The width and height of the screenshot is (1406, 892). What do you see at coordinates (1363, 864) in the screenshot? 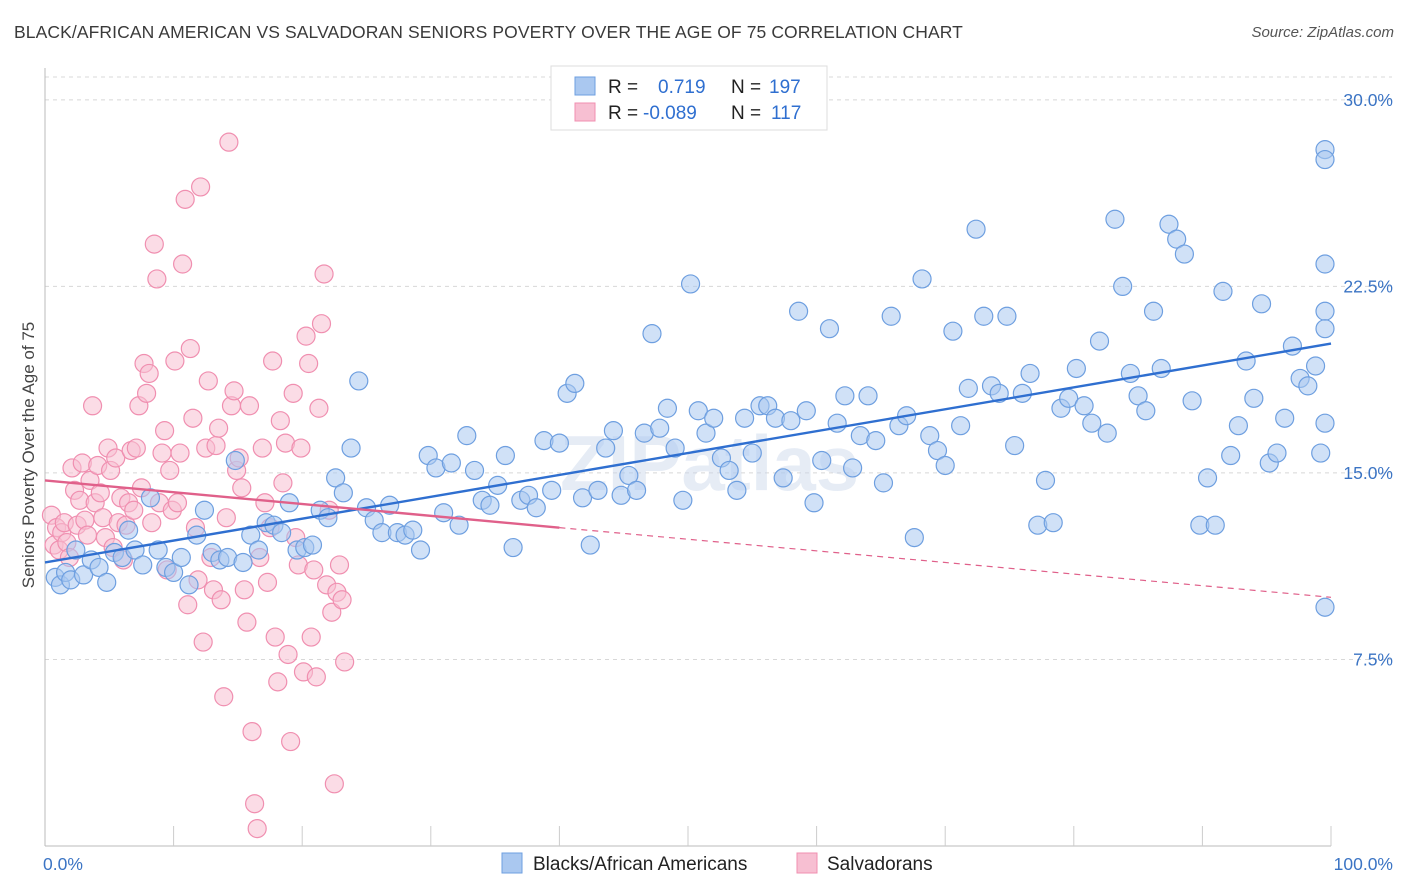
I see `x-tick-label-max: 100.0%` at bounding box center [1363, 864].